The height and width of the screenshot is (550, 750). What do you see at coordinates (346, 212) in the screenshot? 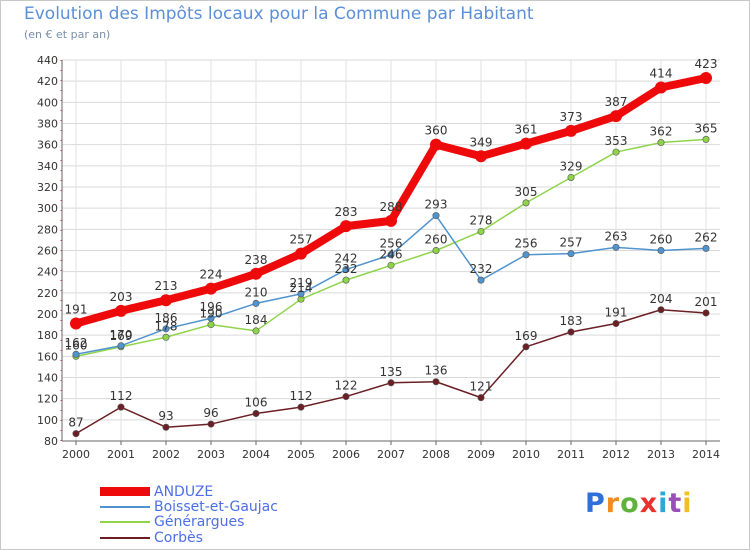
I see `data-label: 283` at bounding box center [346, 212].